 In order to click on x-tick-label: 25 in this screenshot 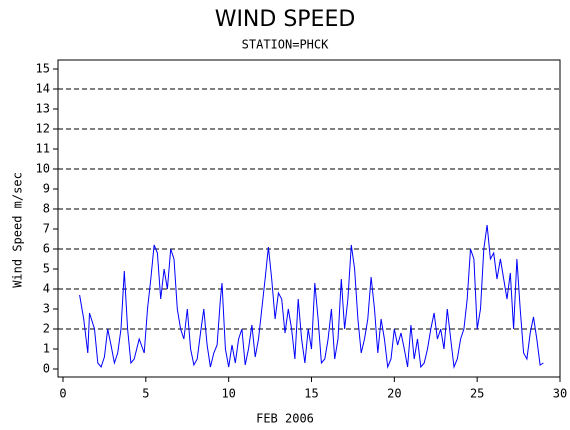, I will do `click(477, 394)`.